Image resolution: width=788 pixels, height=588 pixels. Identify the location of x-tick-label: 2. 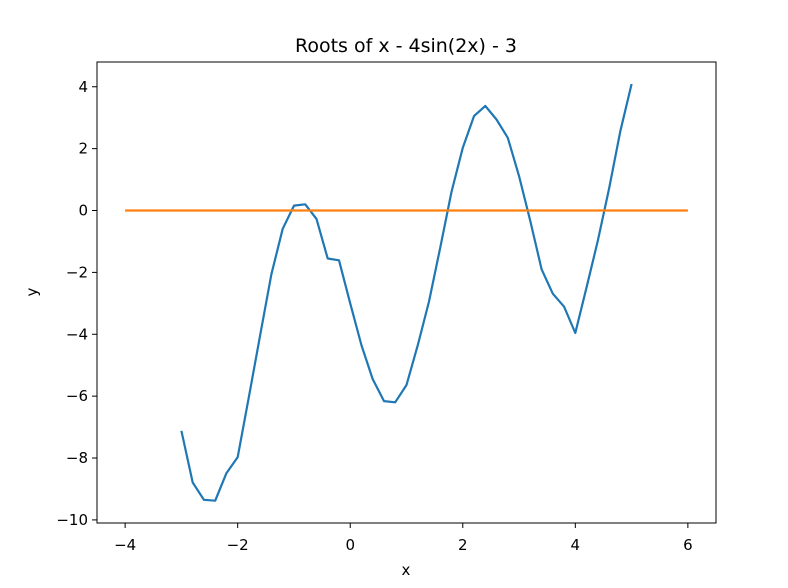
(463, 545).